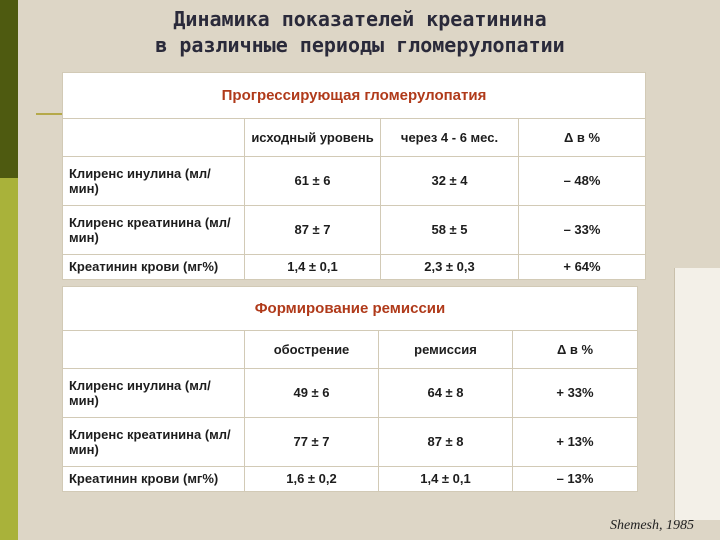 This screenshot has height=540, width=720. What do you see at coordinates (311, 441) in the screenshot?
I see `table-cell: 77 ± 7` at bounding box center [311, 441].